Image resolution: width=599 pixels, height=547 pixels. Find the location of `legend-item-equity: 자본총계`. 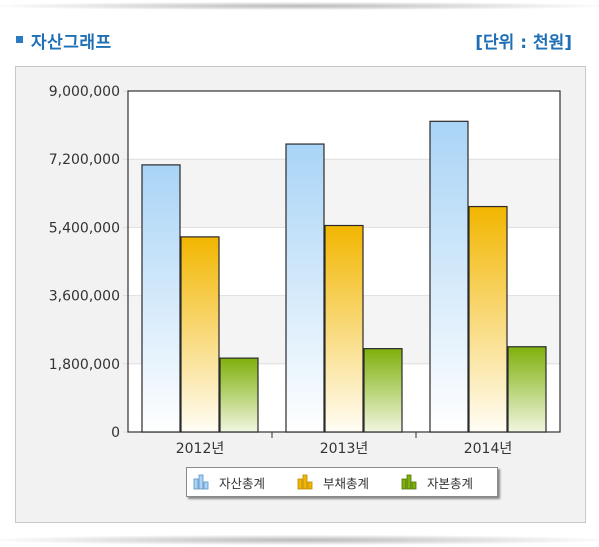

legend-item-equity: 자본총계 is located at coordinates (437, 482).